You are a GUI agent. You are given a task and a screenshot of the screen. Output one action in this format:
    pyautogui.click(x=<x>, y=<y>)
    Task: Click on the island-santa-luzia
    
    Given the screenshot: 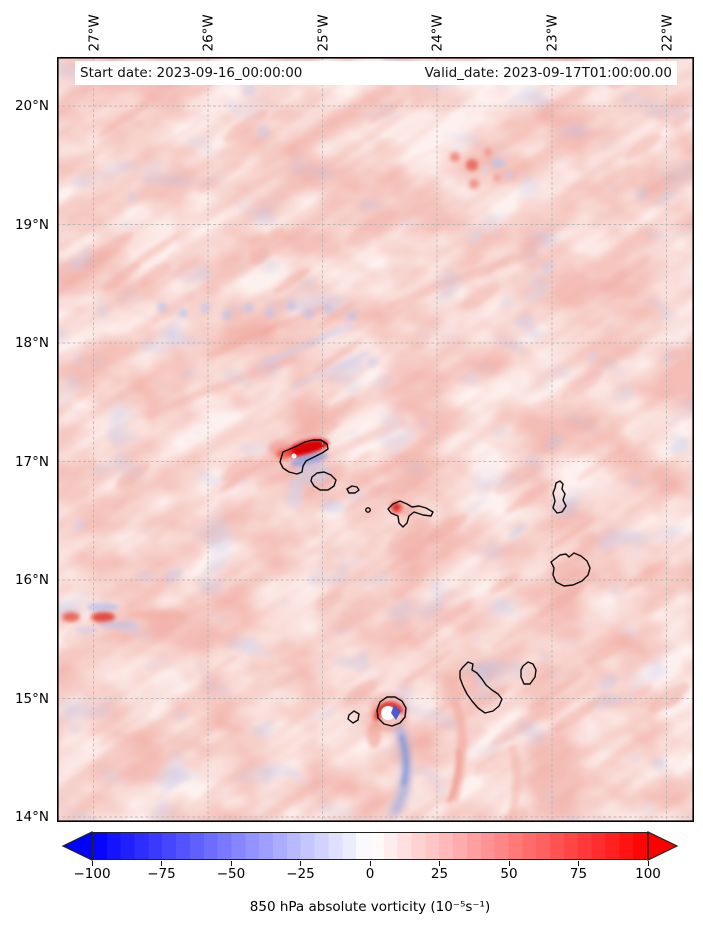 What is the action you would take?
    pyautogui.click(x=353, y=489)
    